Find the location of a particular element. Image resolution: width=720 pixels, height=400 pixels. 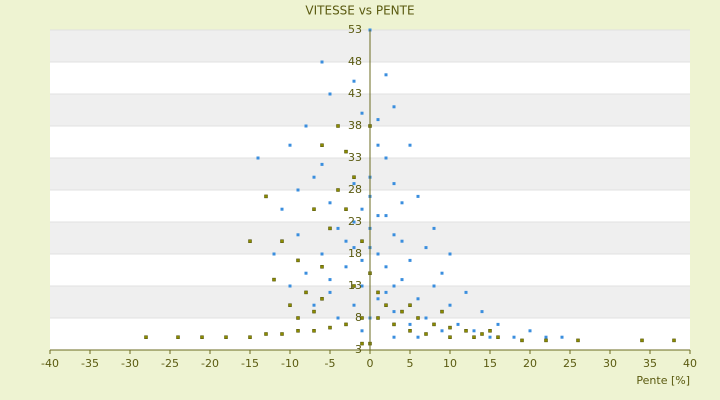

x-tick-label: 15 is located at coordinates (490, 363).